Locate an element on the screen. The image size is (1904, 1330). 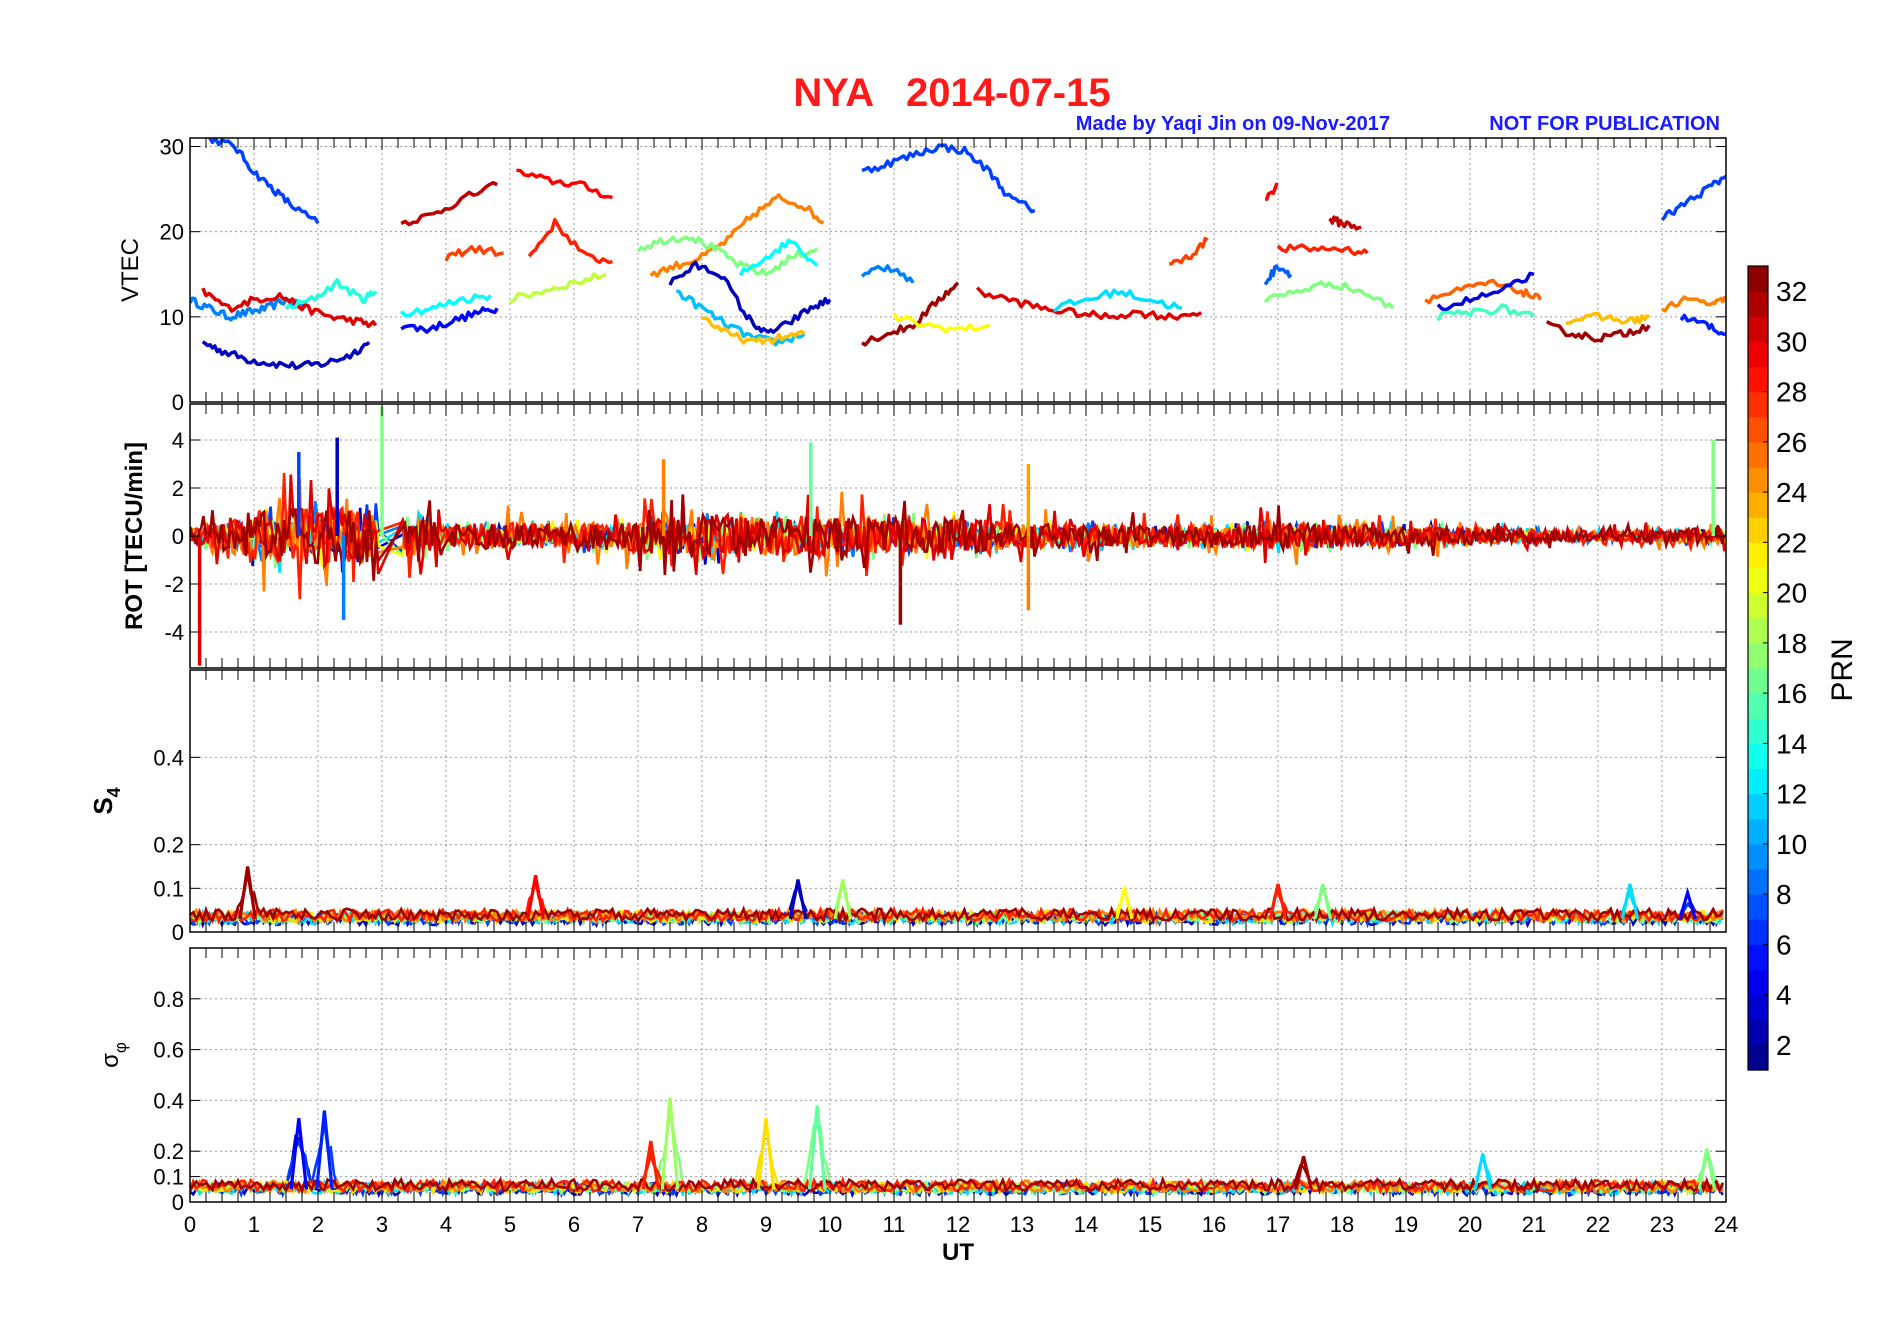
colorbar-tick-label: 18 is located at coordinates (1791, 643).